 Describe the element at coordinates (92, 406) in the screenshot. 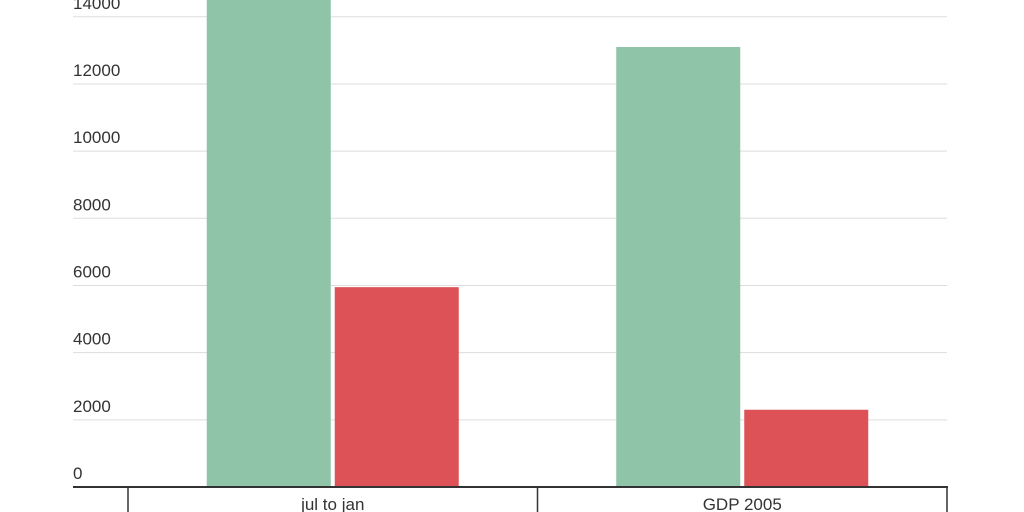

I see `y-tick-label: 2000` at that location.